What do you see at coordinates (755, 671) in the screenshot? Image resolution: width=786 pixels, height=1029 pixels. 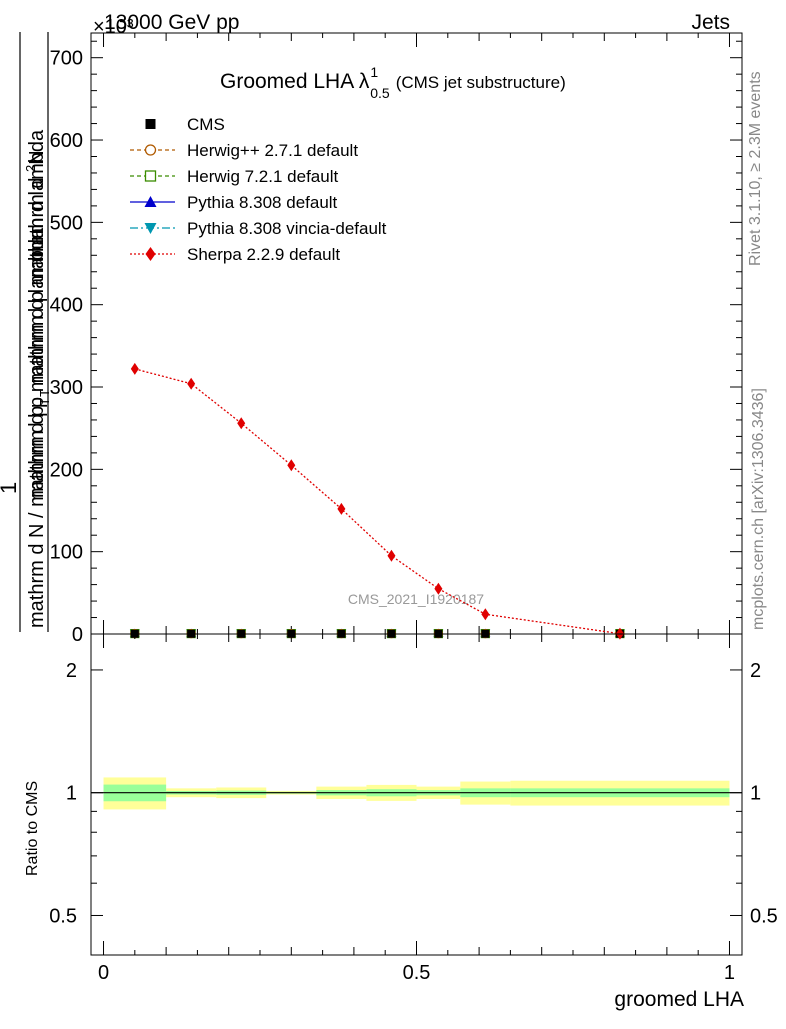 I see `ratio-y-tick-label-right: 2` at bounding box center [755, 671].